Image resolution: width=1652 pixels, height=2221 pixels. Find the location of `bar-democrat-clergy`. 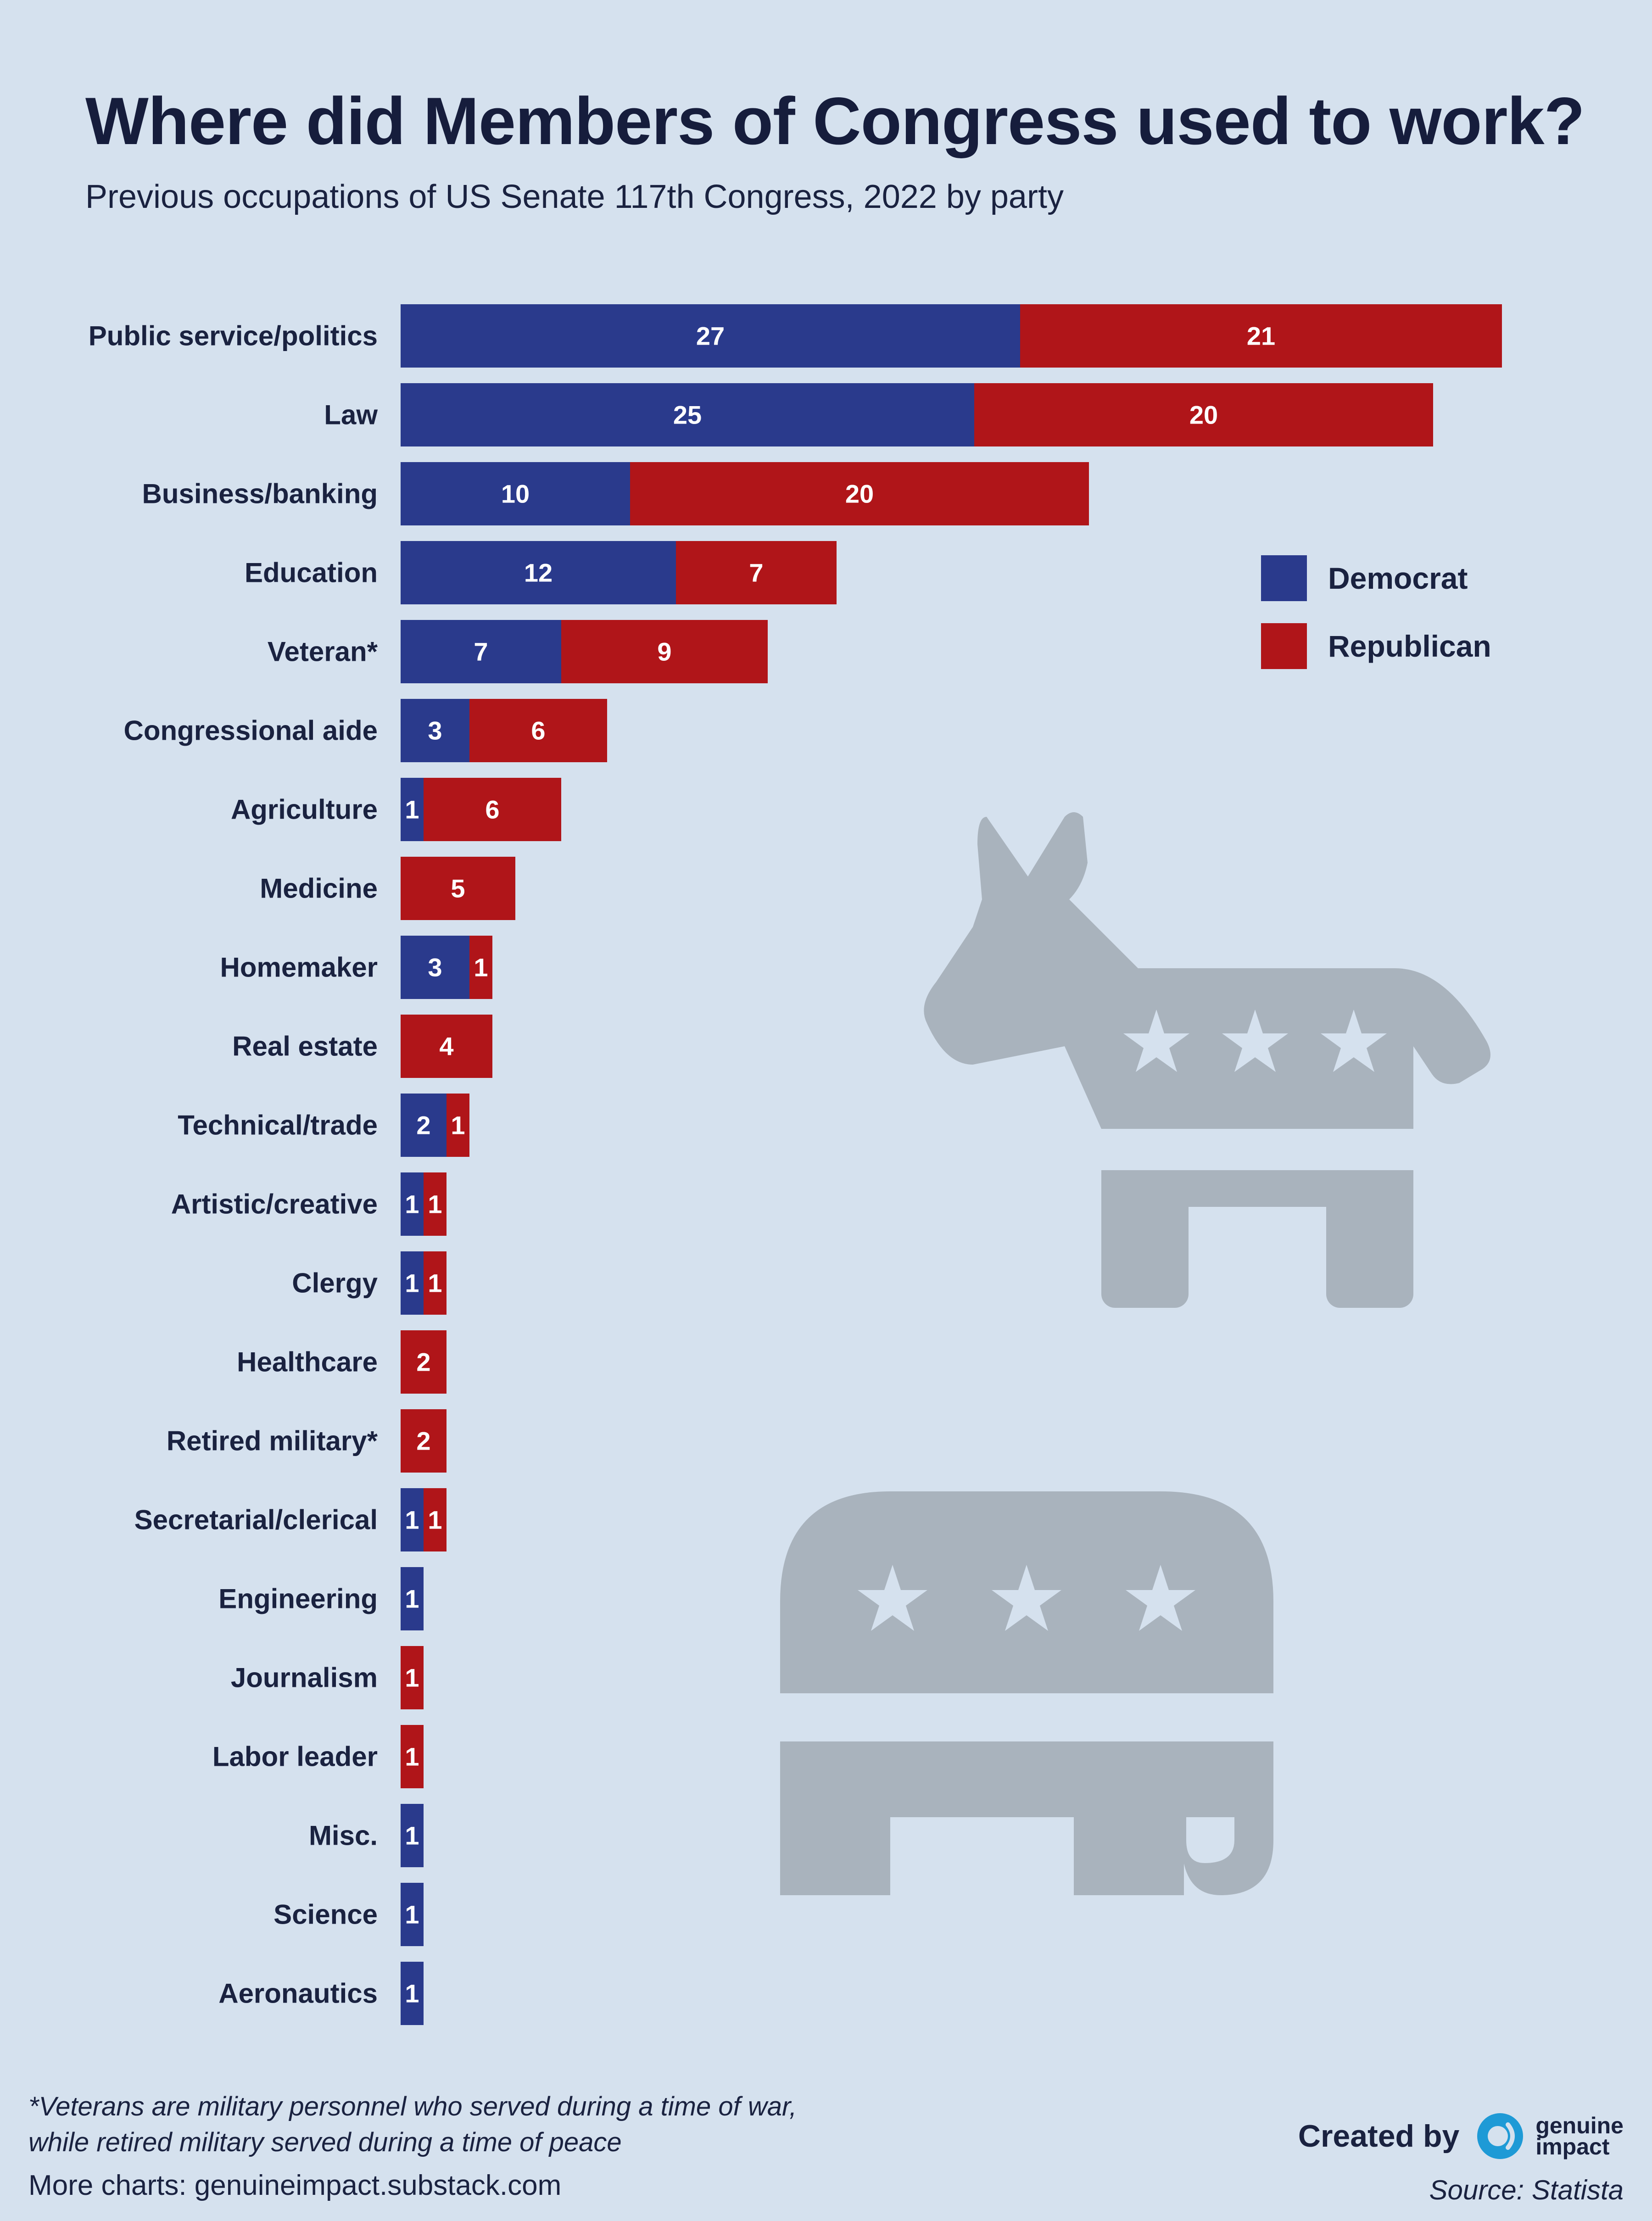

bar-democrat-clergy is located at coordinates (413, 1283).